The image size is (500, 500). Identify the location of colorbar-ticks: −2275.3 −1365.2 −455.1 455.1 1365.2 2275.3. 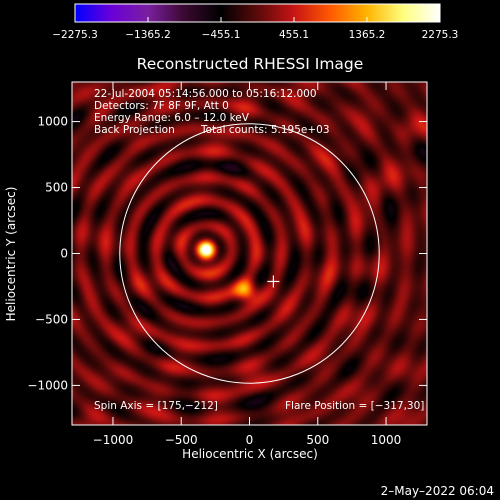
(255, 29).